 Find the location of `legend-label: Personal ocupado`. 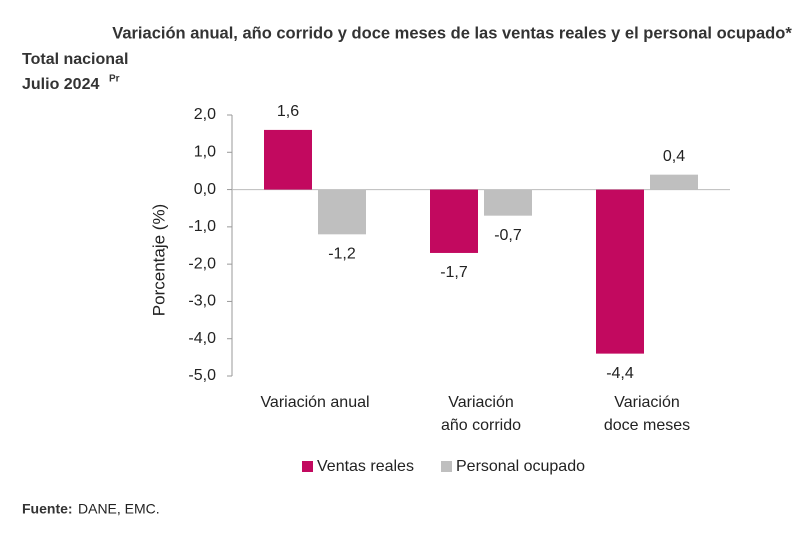

legend-label: Personal ocupado is located at coordinates (520, 466).